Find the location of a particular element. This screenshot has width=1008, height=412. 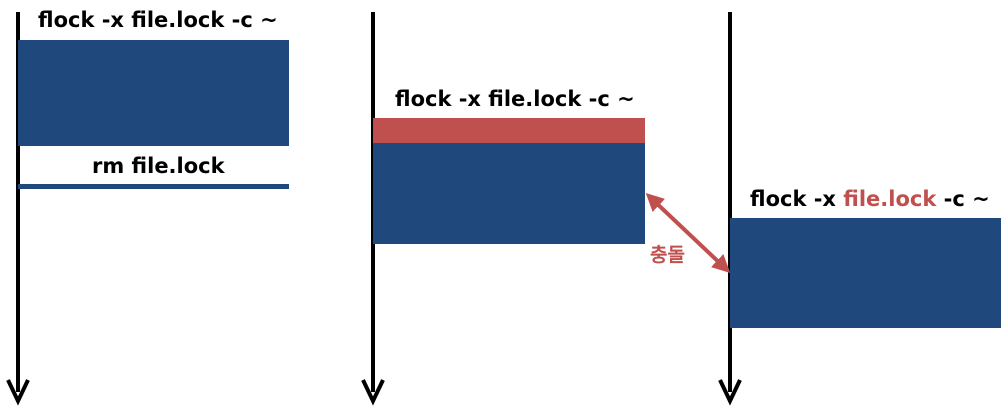

process-3-command-file: file.lock is located at coordinates (890, 199).